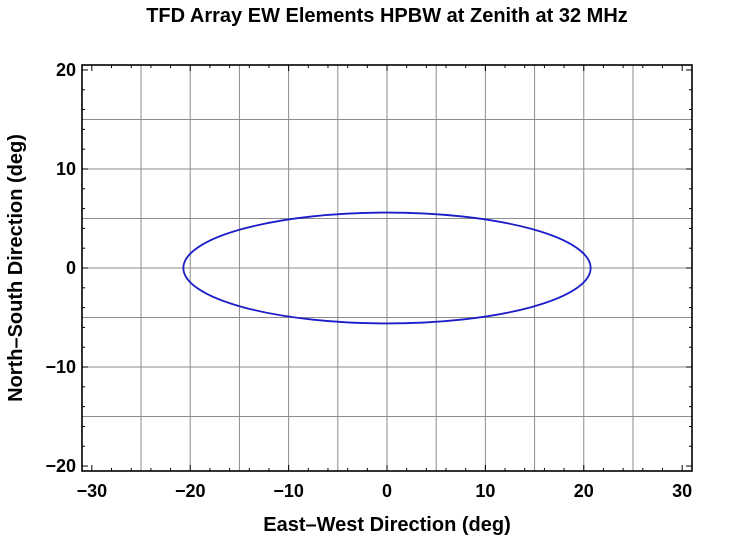 The width and height of the screenshot is (729, 540). I want to click on data-series, so click(387, 268).